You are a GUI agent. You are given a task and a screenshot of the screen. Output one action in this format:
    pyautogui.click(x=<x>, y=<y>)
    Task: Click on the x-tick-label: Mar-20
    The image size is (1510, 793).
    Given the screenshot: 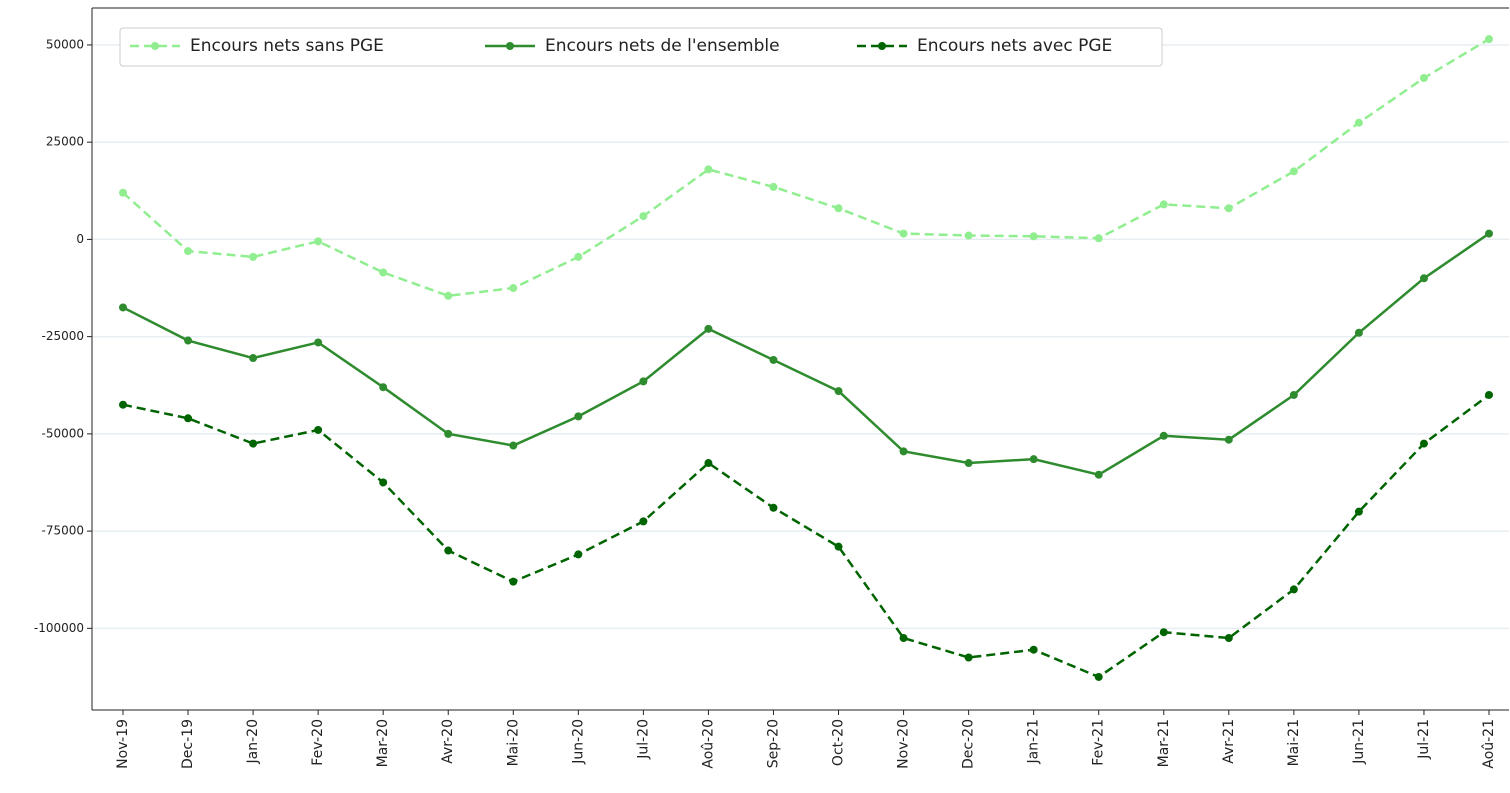 What is the action you would take?
    pyautogui.click(x=383, y=743)
    